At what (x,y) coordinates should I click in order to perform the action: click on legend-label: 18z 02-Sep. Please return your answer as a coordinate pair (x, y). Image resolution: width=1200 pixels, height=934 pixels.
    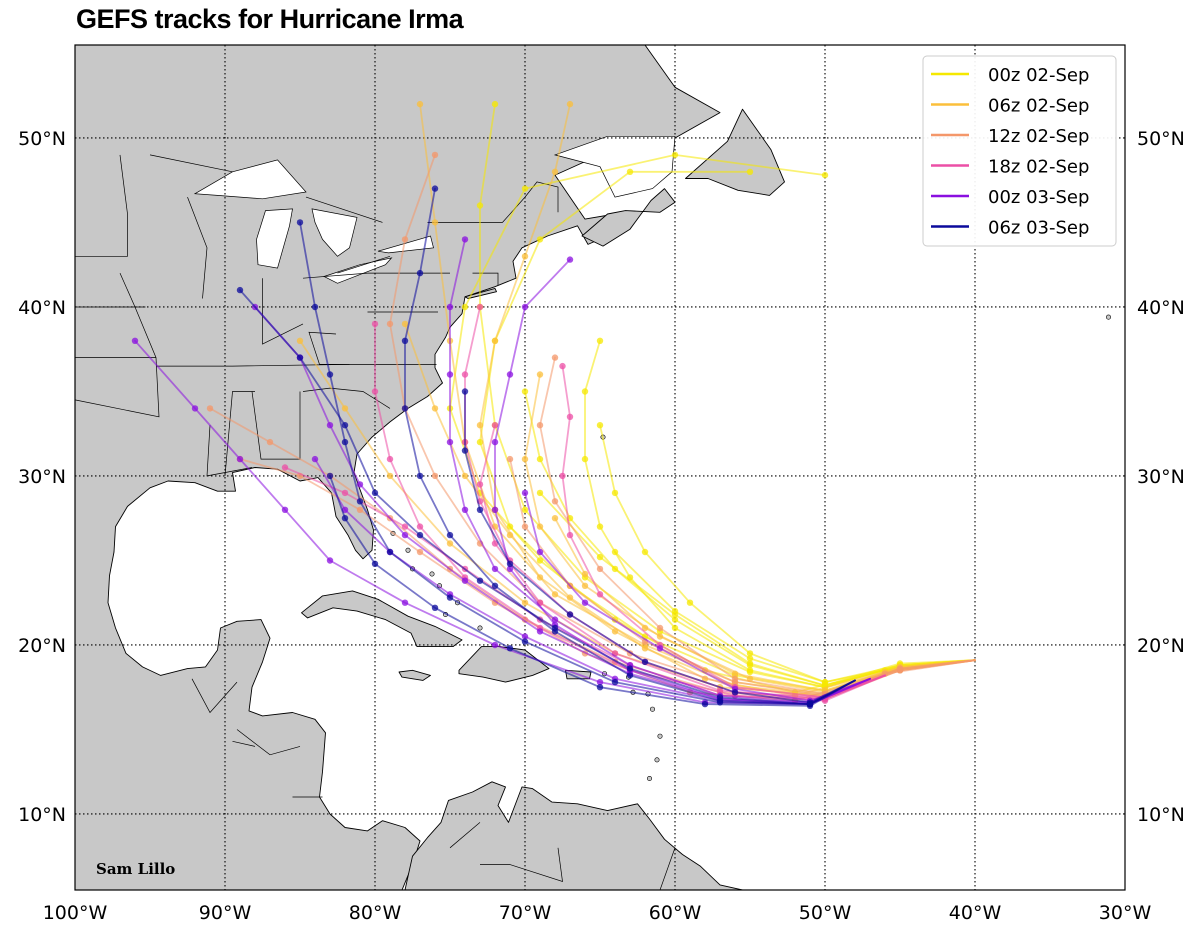
    Looking at the image, I should click on (1038, 167).